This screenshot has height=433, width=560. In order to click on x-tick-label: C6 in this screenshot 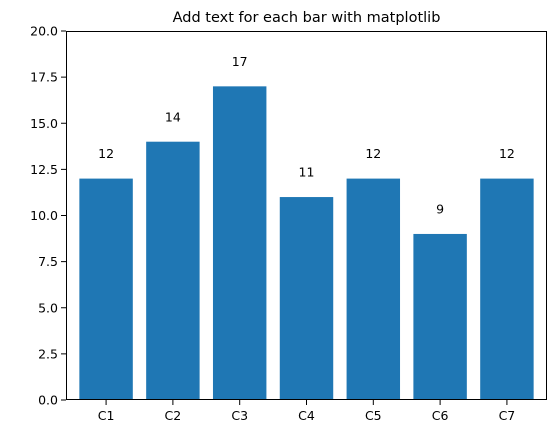, I will do `click(440, 415)`.